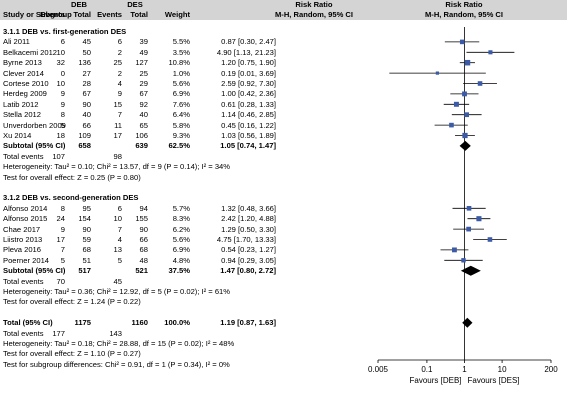 Image resolution: width=567 pixels, height=415 pixels. What do you see at coordinates (117, 219) in the screenshot?
I see `des-events: 10` at bounding box center [117, 219].